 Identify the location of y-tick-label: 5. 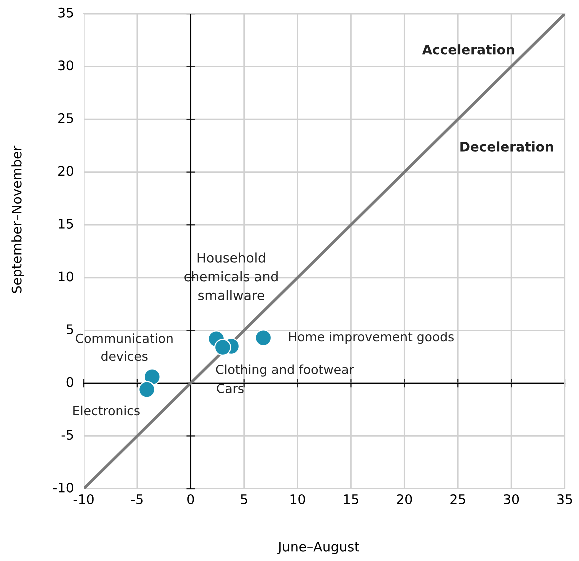
(70, 329).